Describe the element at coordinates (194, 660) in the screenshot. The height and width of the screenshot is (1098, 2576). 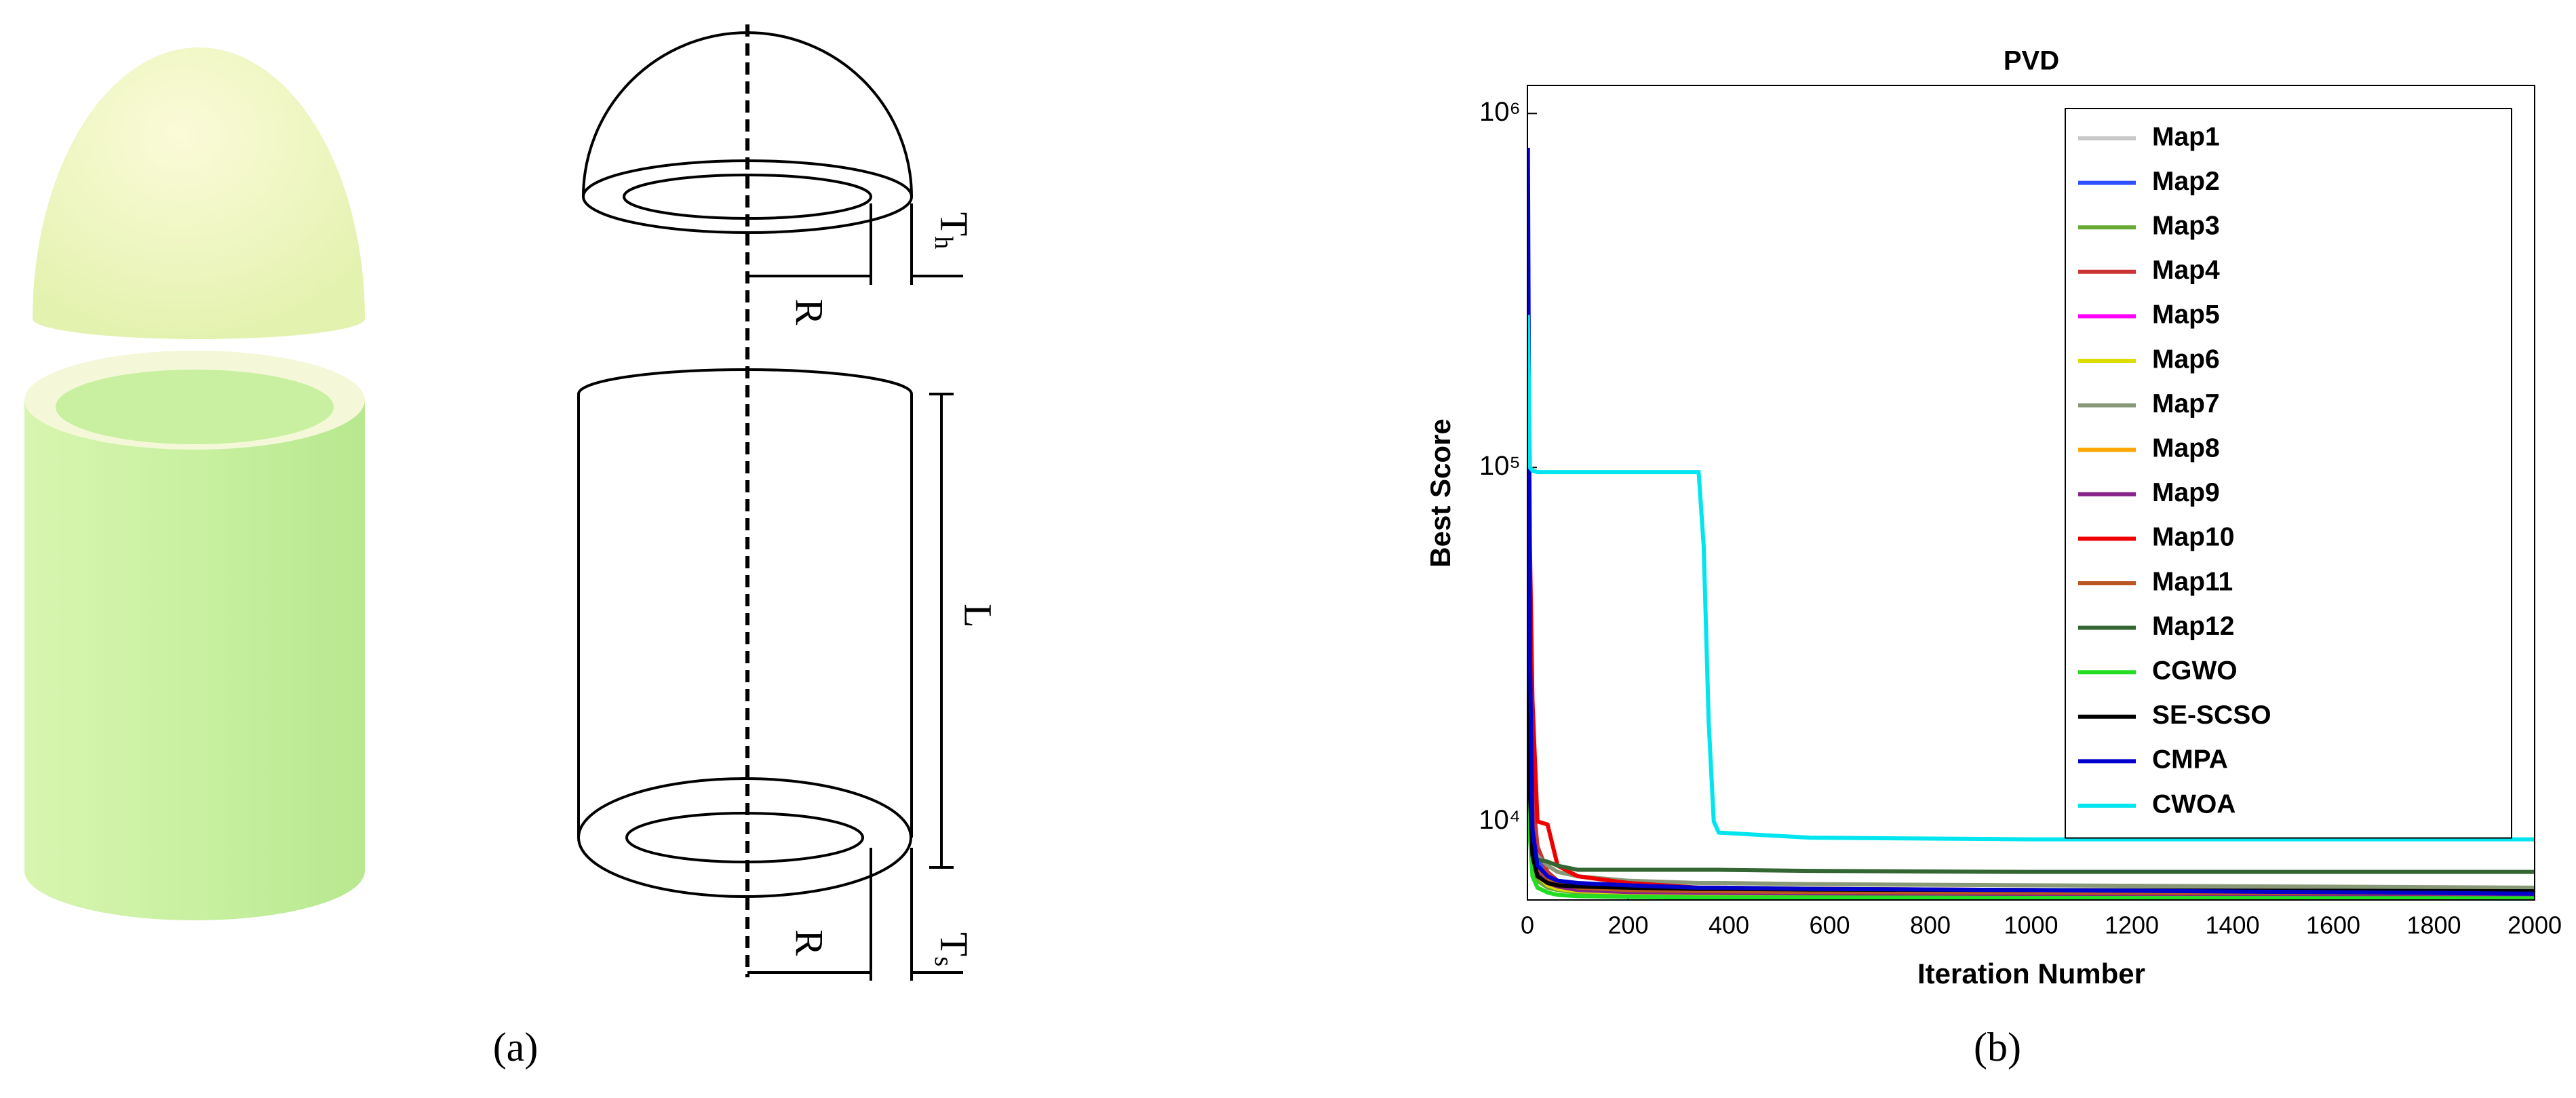
I see `cylinder-body` at that location.